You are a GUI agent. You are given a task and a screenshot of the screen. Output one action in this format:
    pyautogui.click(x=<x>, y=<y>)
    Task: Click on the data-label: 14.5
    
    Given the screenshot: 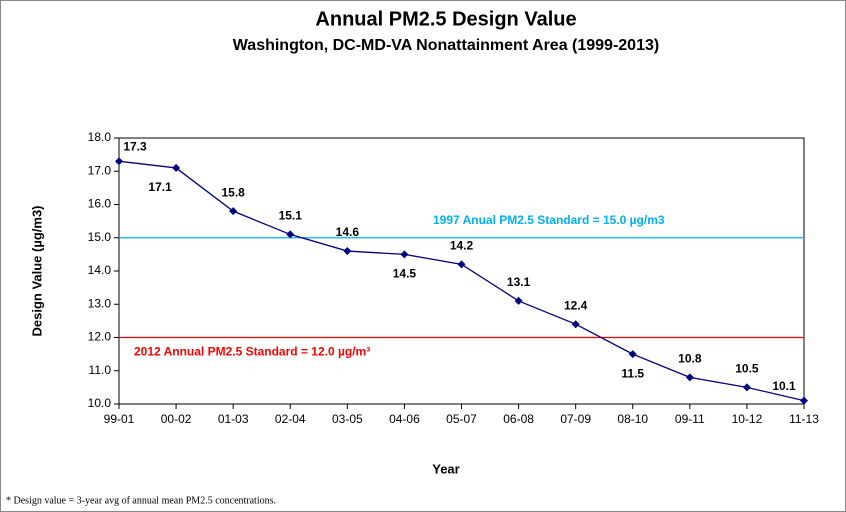 What is the action you would take?
    pyautogui.click(x=405, y=274)
    